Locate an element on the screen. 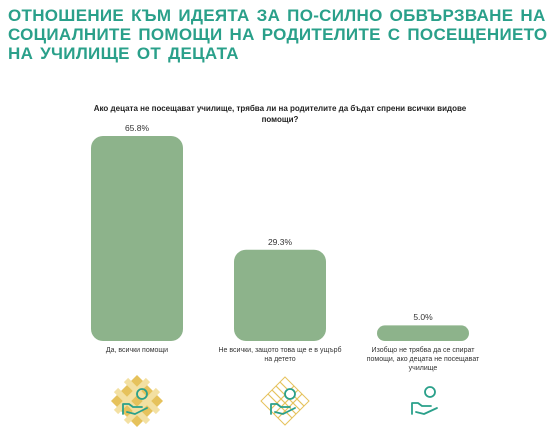 The height and width of the screenshot is (440, 559). value-label-no-stop: 5.0% is located at coordinates (423, 317).